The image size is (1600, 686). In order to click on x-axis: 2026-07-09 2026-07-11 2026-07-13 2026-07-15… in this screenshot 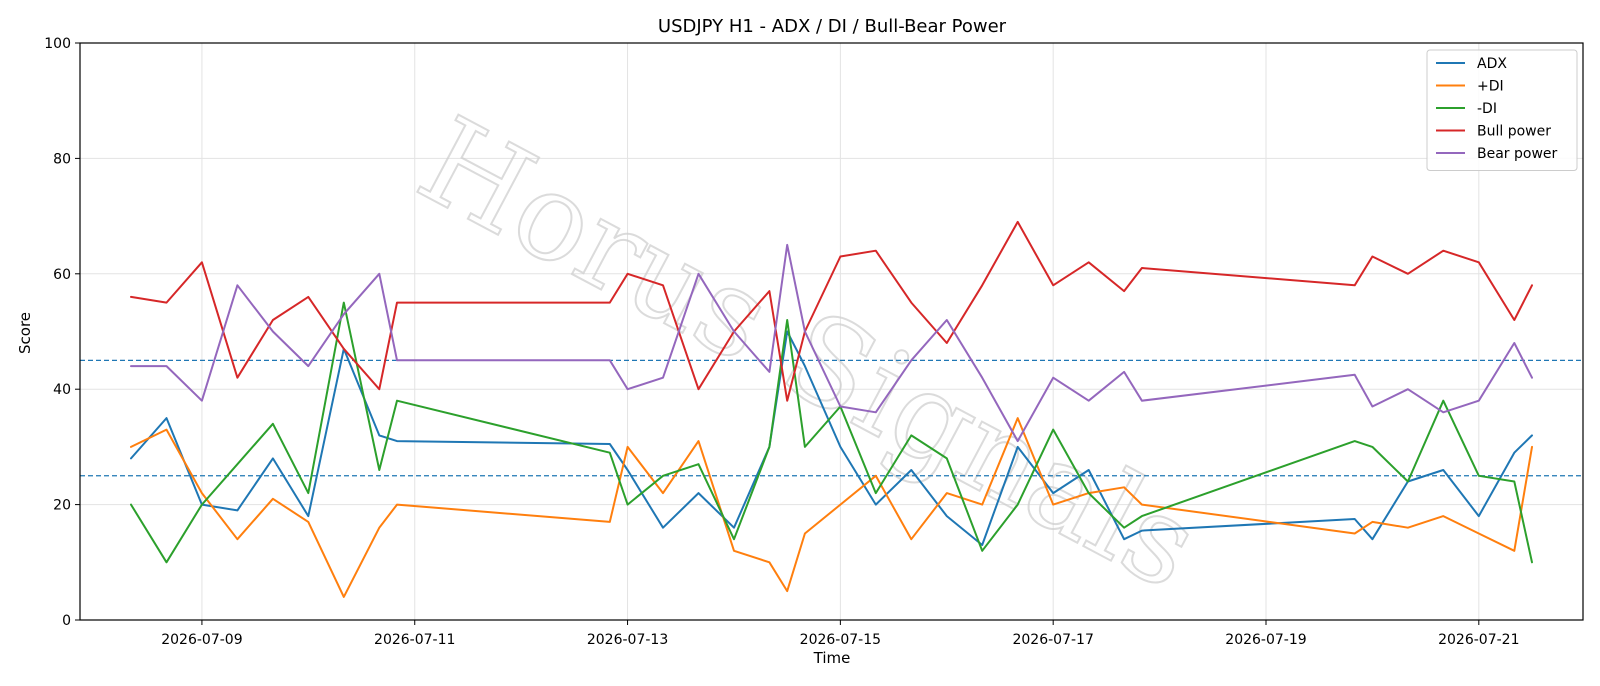, I will do `click(840, 634)`.